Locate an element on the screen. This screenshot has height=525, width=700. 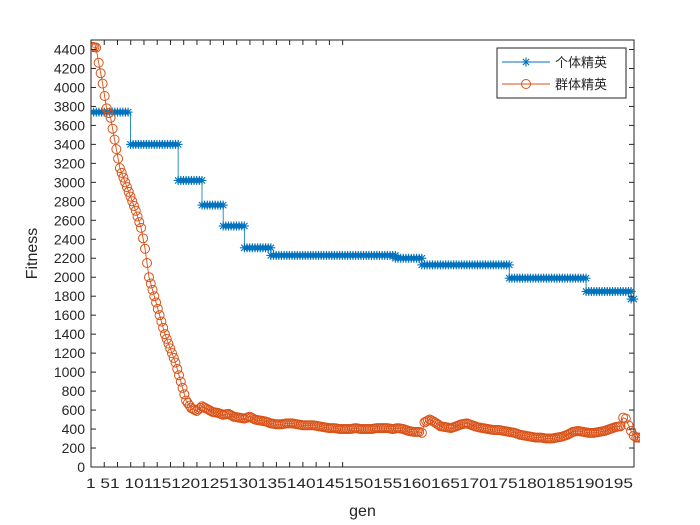
y-tick-label: 2800 is located at coordinates (69, 201).